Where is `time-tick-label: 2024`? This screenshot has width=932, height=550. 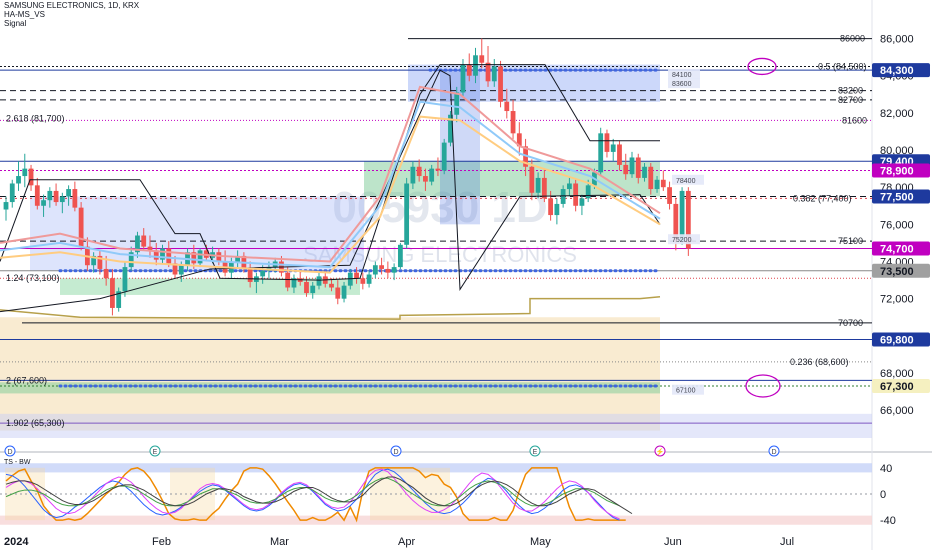 time-tick-label: 2024 is located at coordinates (16, 542).